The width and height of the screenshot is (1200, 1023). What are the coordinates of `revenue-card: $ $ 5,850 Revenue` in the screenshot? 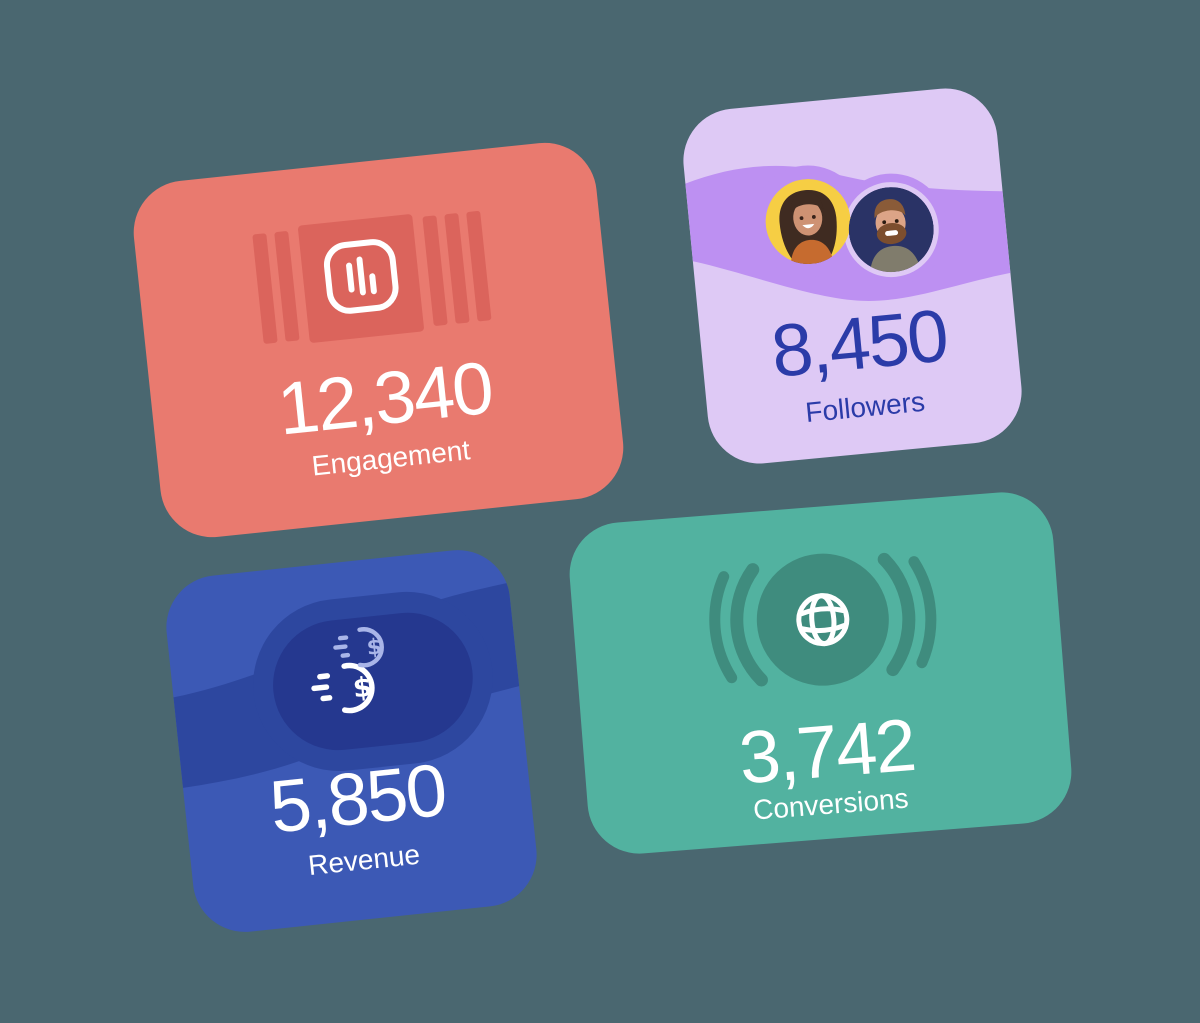 It's located at (351, 741).